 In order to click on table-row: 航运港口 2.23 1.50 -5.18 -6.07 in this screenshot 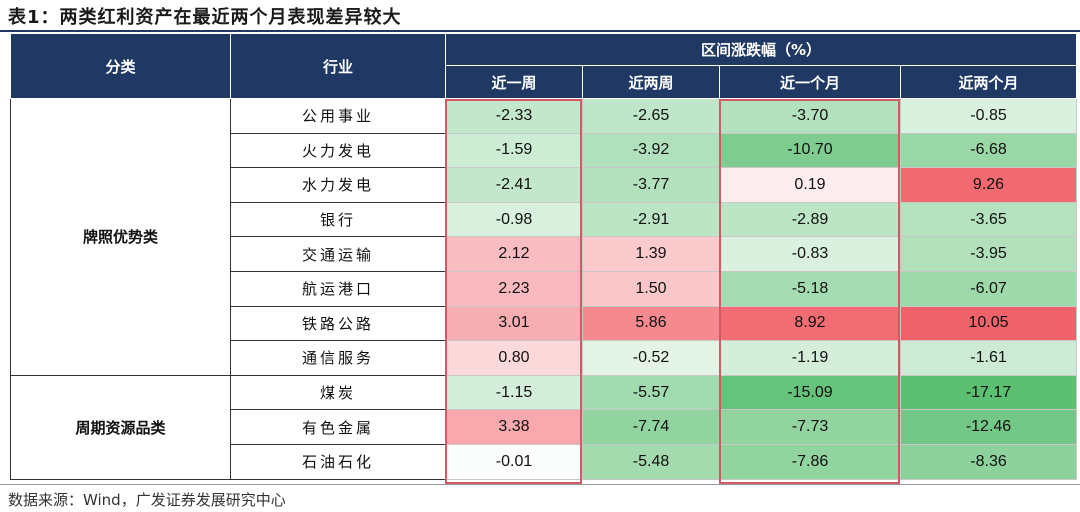, I will do `click(544, 288)`.